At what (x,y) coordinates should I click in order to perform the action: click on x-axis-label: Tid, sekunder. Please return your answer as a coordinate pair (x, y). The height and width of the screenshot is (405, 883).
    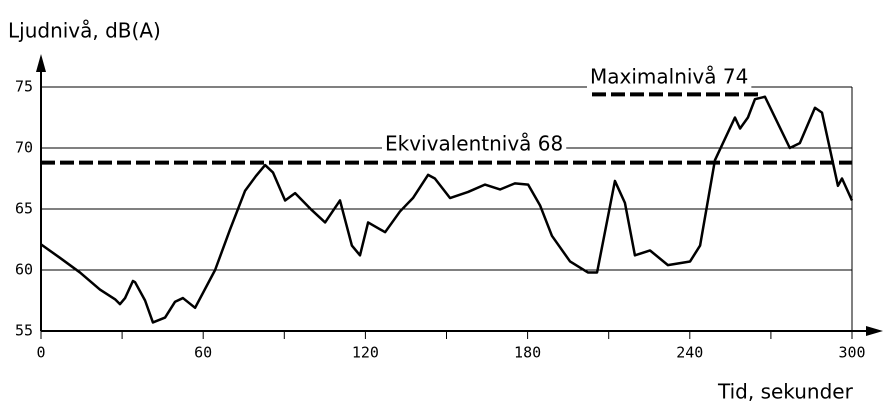
    Looking at the image, I should click on (785, 392).